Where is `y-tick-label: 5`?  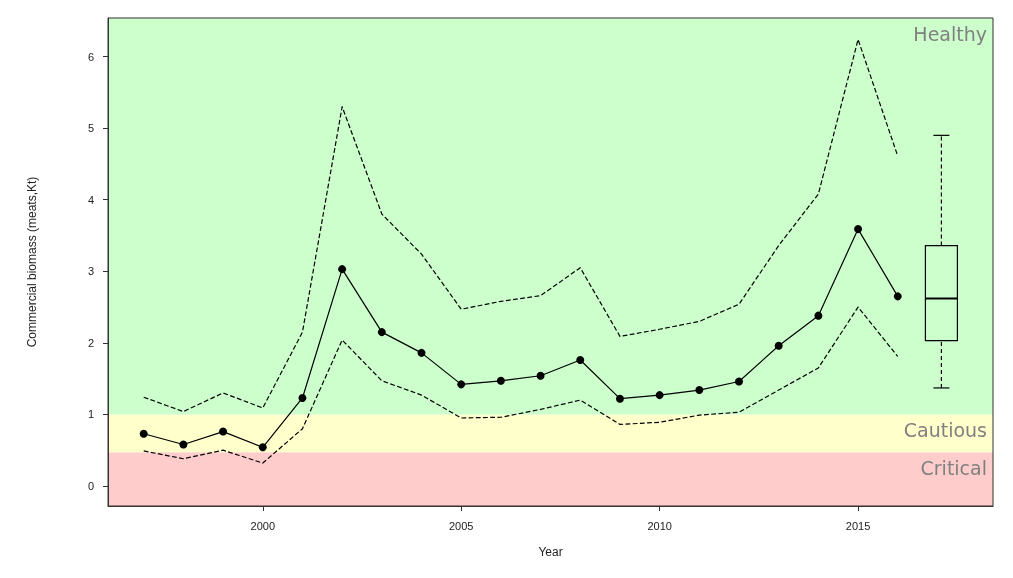 y-tick-label: 5 is located at coordinates (90, 128).